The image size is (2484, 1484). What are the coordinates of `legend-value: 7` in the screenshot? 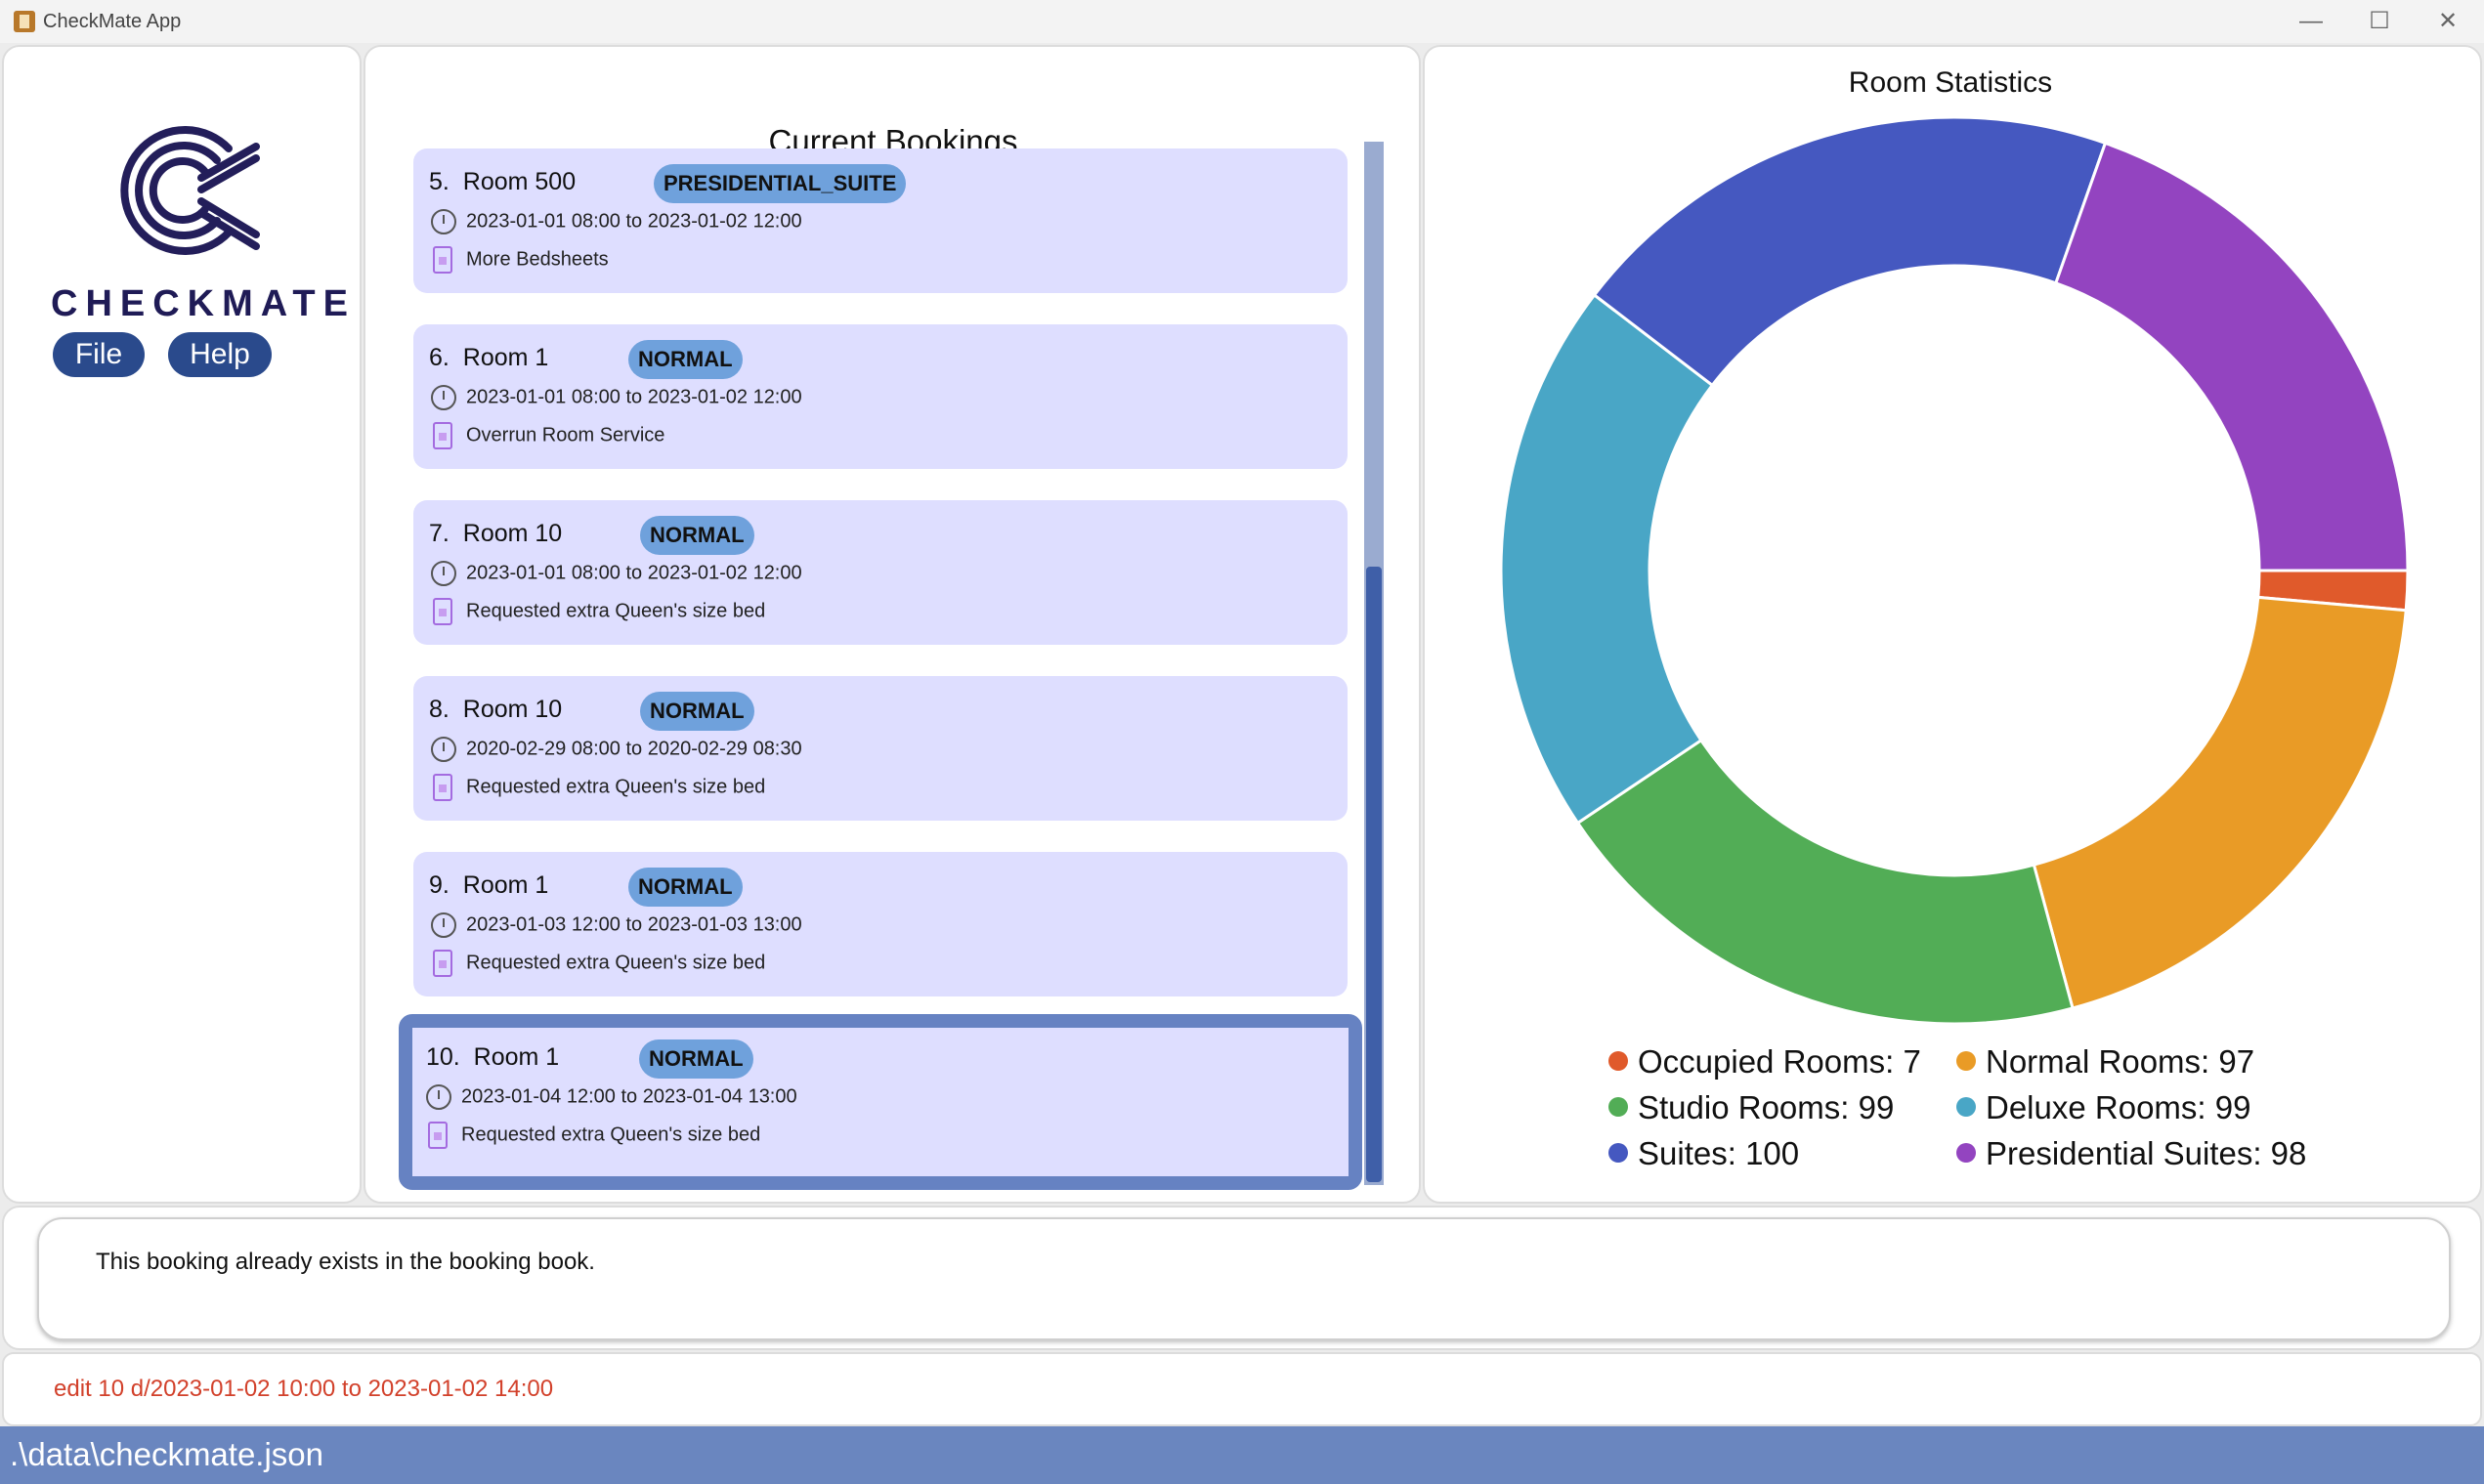 It's located at (1912, 1061).